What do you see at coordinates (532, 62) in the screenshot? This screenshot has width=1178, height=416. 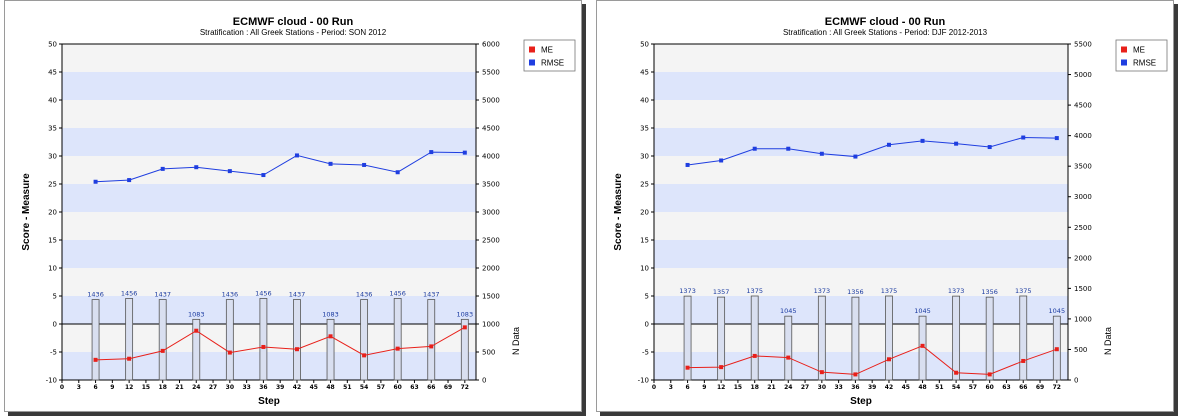 I see `legend-swatch-rmse` at bounding box center [532, 62].